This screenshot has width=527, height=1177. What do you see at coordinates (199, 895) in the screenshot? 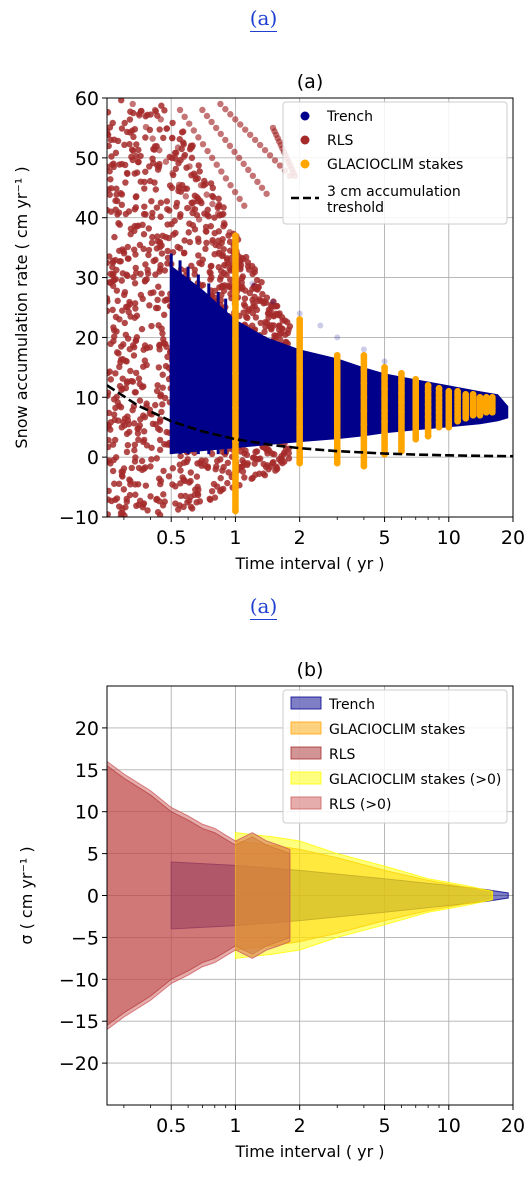
I see `band-rls-0-` at bounding box center [199, 895].